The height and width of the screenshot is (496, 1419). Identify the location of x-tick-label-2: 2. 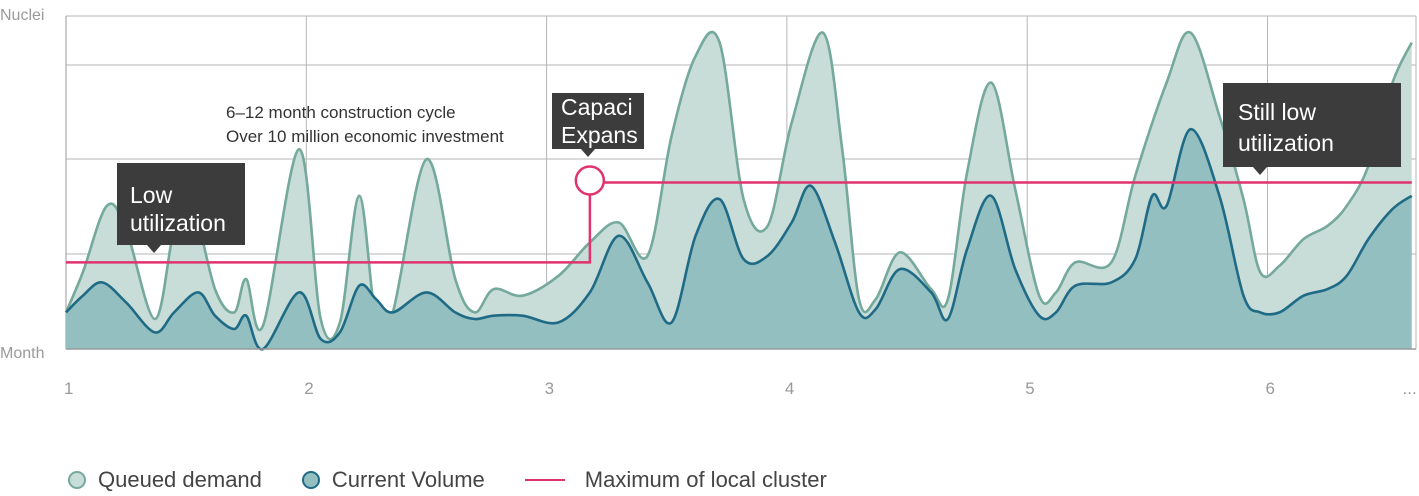
(308, 388).